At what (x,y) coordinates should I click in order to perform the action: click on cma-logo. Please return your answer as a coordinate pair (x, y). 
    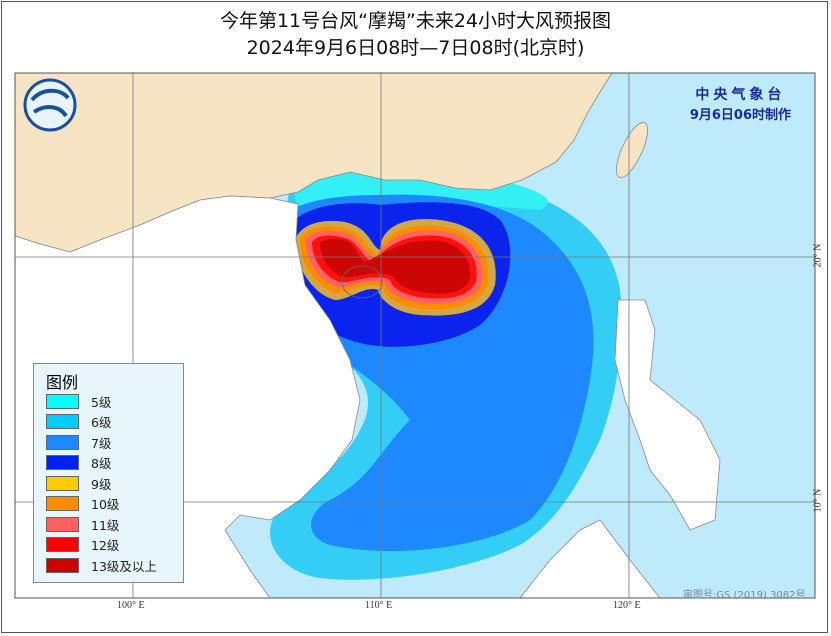
    Looking at the image, I should click on (50, 105).